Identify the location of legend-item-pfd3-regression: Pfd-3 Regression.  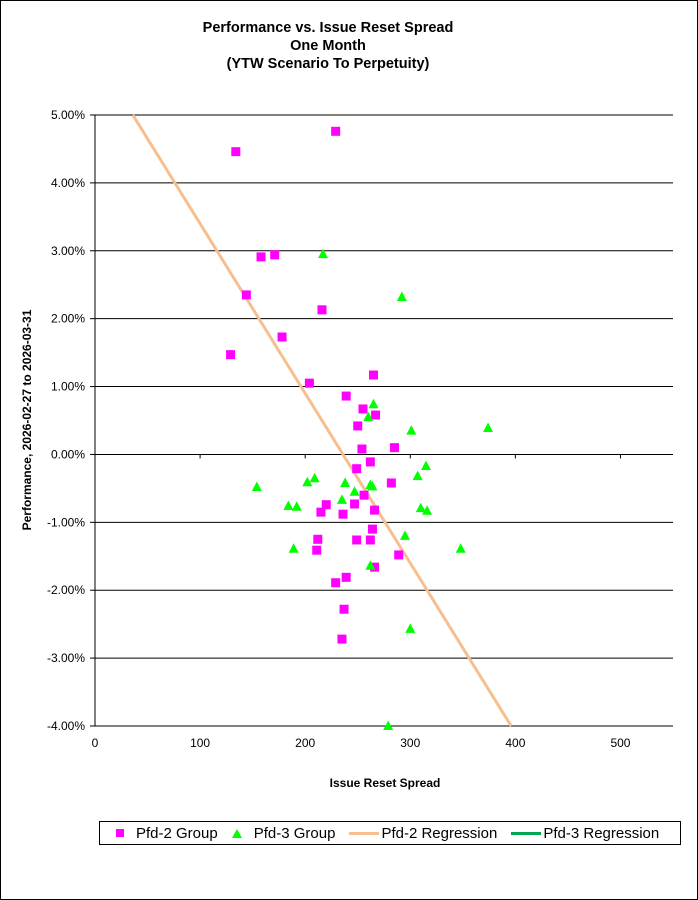
(585, 833).